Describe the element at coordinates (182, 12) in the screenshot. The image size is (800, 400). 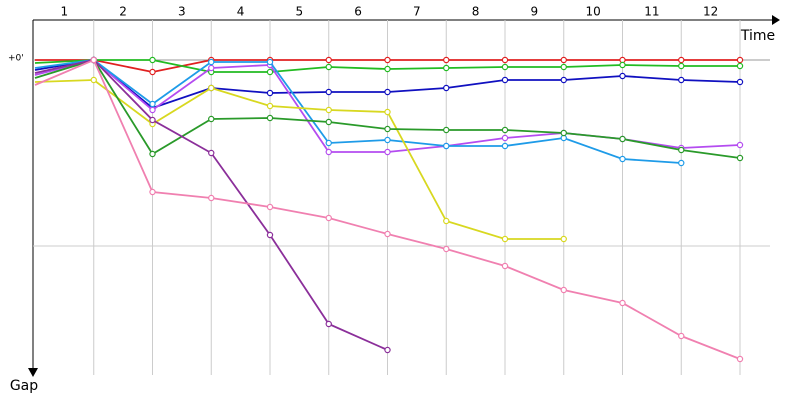
I see `x-tick-label: 3` at that location.